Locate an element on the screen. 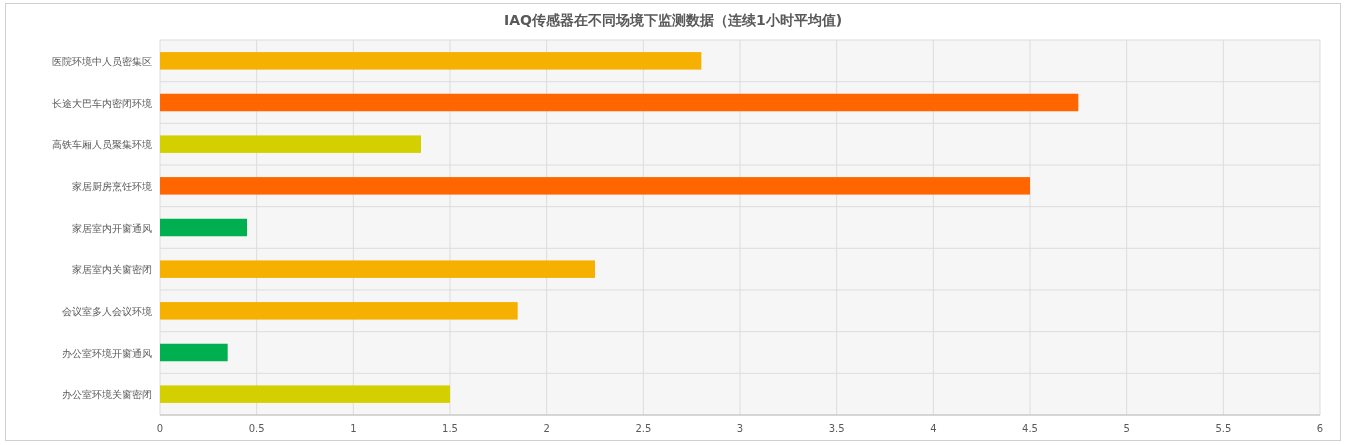 Image resolution: width=1346 pixels, height=445 pixels. x-tick-label: 4 is located at coordinates (933, 428).